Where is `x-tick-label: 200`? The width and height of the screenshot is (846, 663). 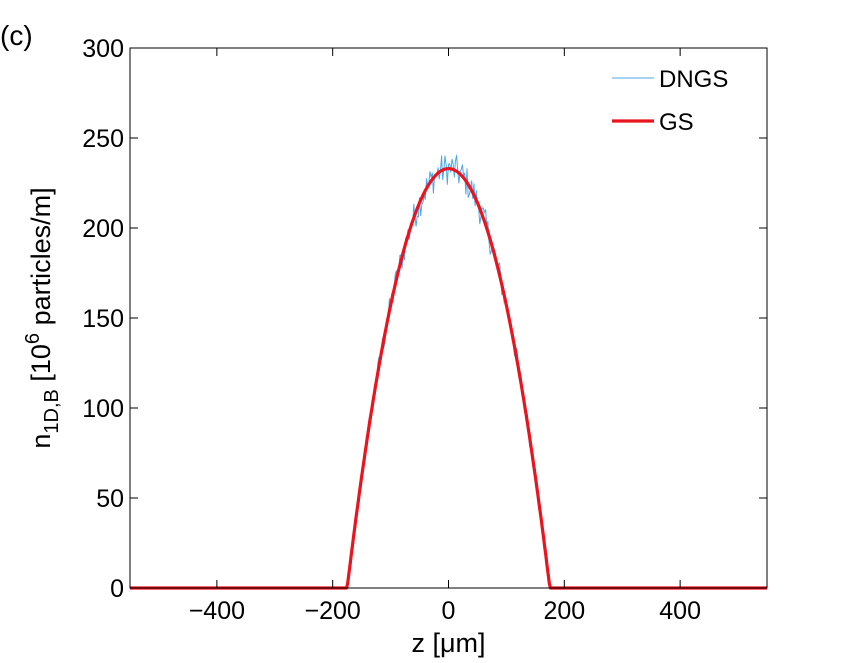
x-tick-label: 200 is located at coordinates (564, 611).